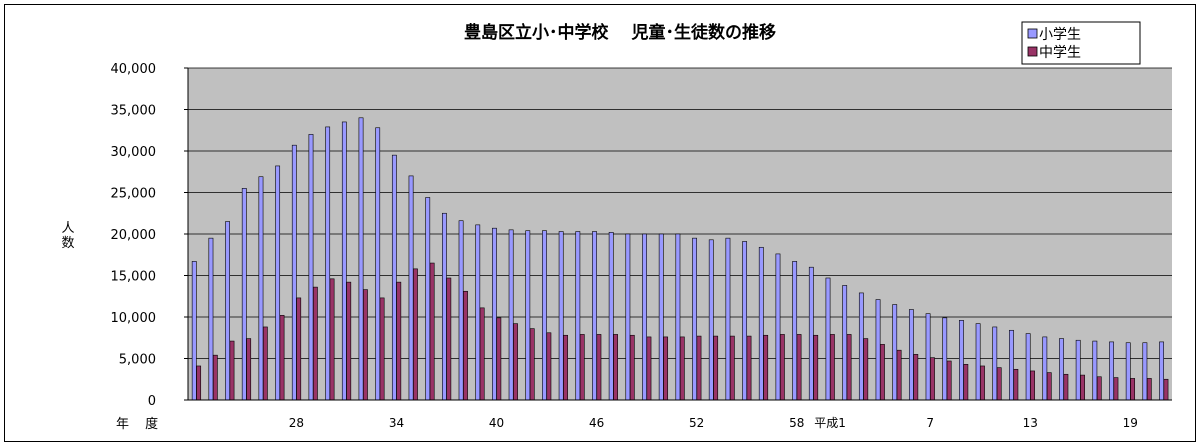  What do you see at coordinates (830, 423) in the screenshot?
I see `x-tick-label: 平成1` at bounding box center [830, 423].